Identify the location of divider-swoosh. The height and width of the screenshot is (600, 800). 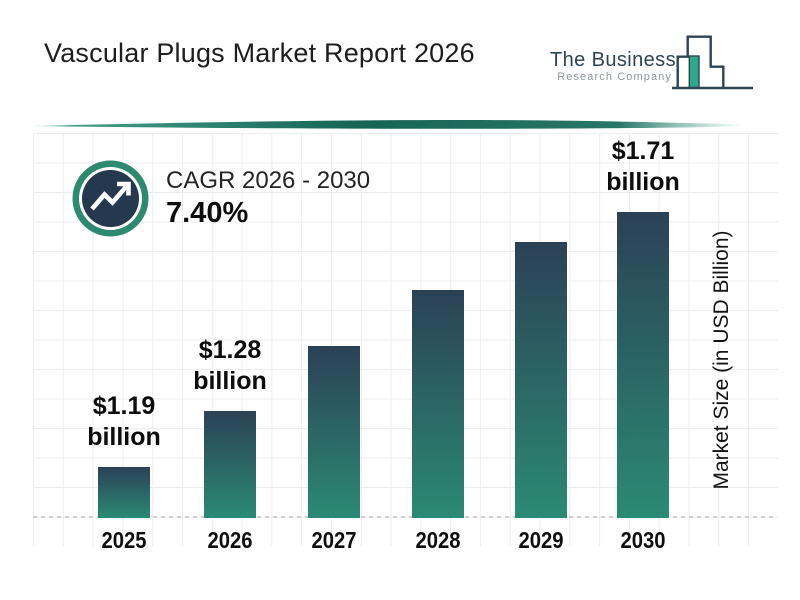
(397, 124).